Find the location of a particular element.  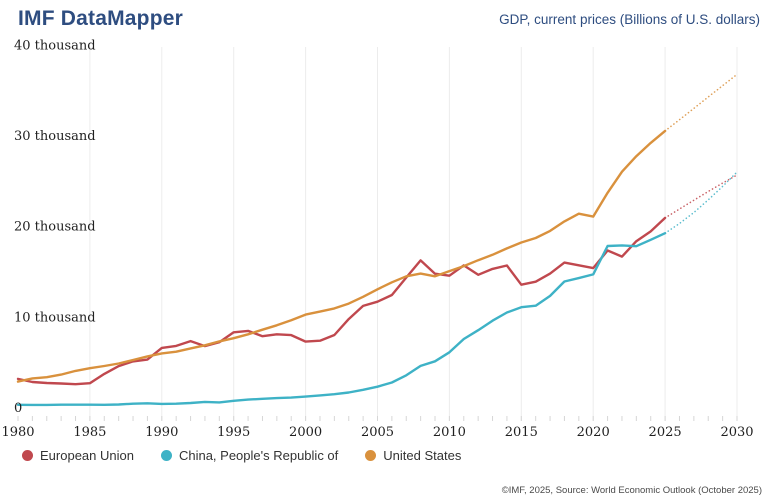

legend-dot-european-union is located at coordinates (27, 455).